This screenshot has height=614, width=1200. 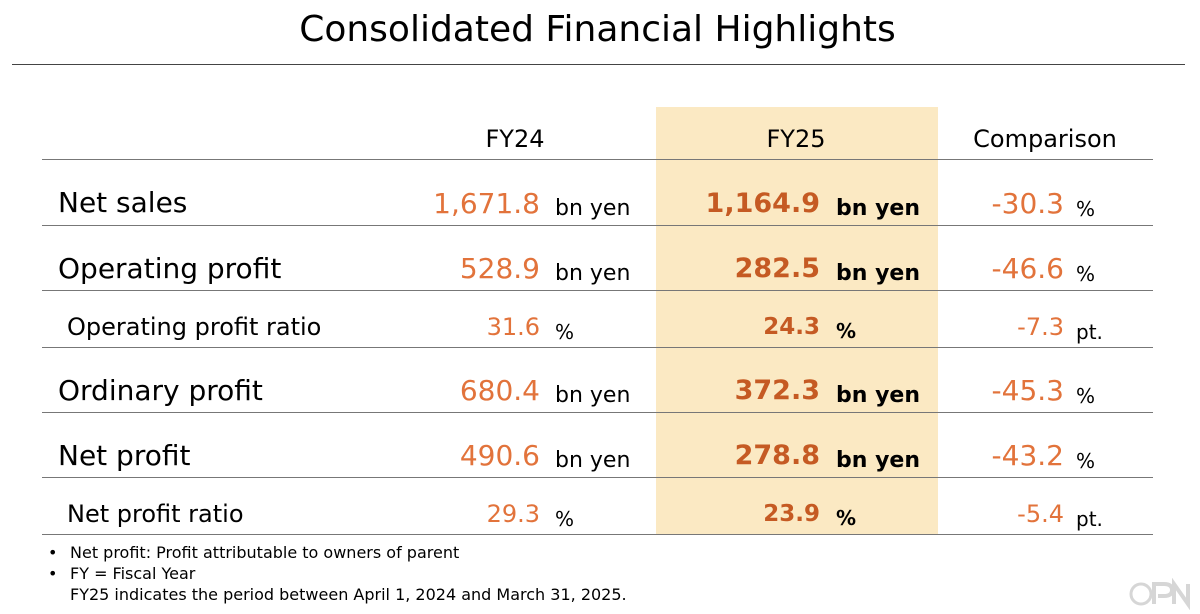 What do you see at coordinates (1027, 268) in the screenshot?
I see `comparison-value: -46.6` at bounding box center [1027, 268].